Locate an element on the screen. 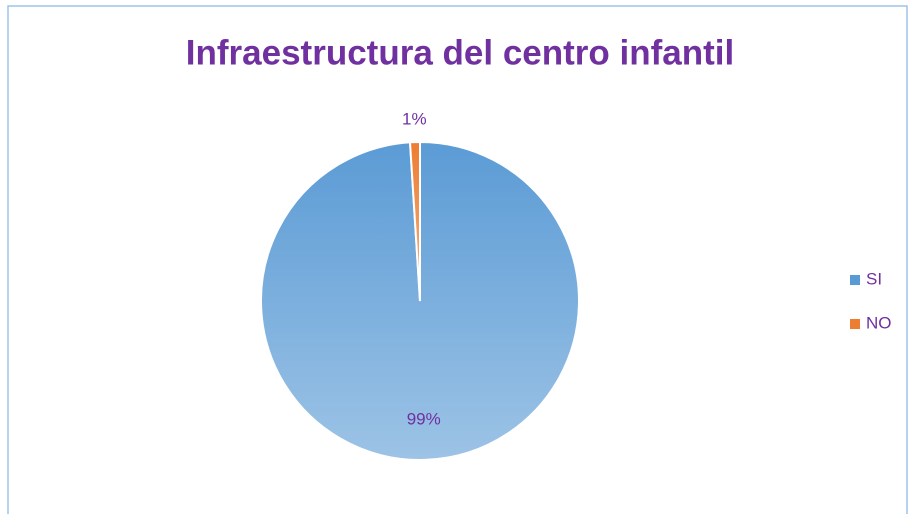 The width and height of the screenshot is (916, 514). pie-slice is located at coordinates (414, 221).